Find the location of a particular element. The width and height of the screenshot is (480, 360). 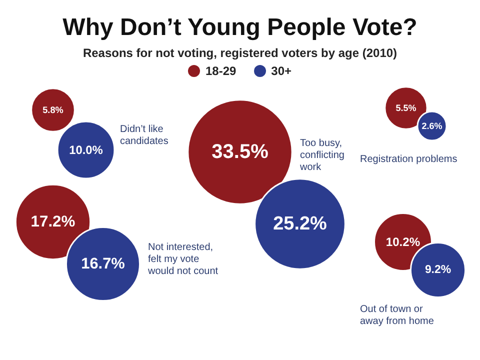

data-label: 10.0% is located at coordinates (86, 150).